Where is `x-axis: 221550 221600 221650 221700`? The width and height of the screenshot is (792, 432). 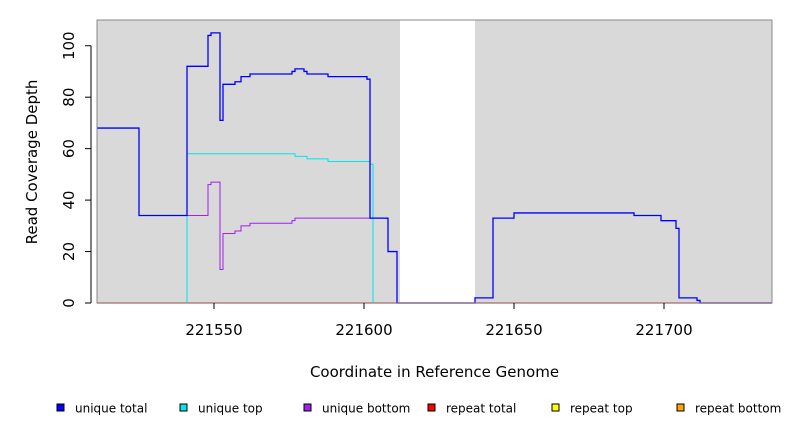
x-axis: 221550 221600 221650 221700 is located at coordinates (439, 321).